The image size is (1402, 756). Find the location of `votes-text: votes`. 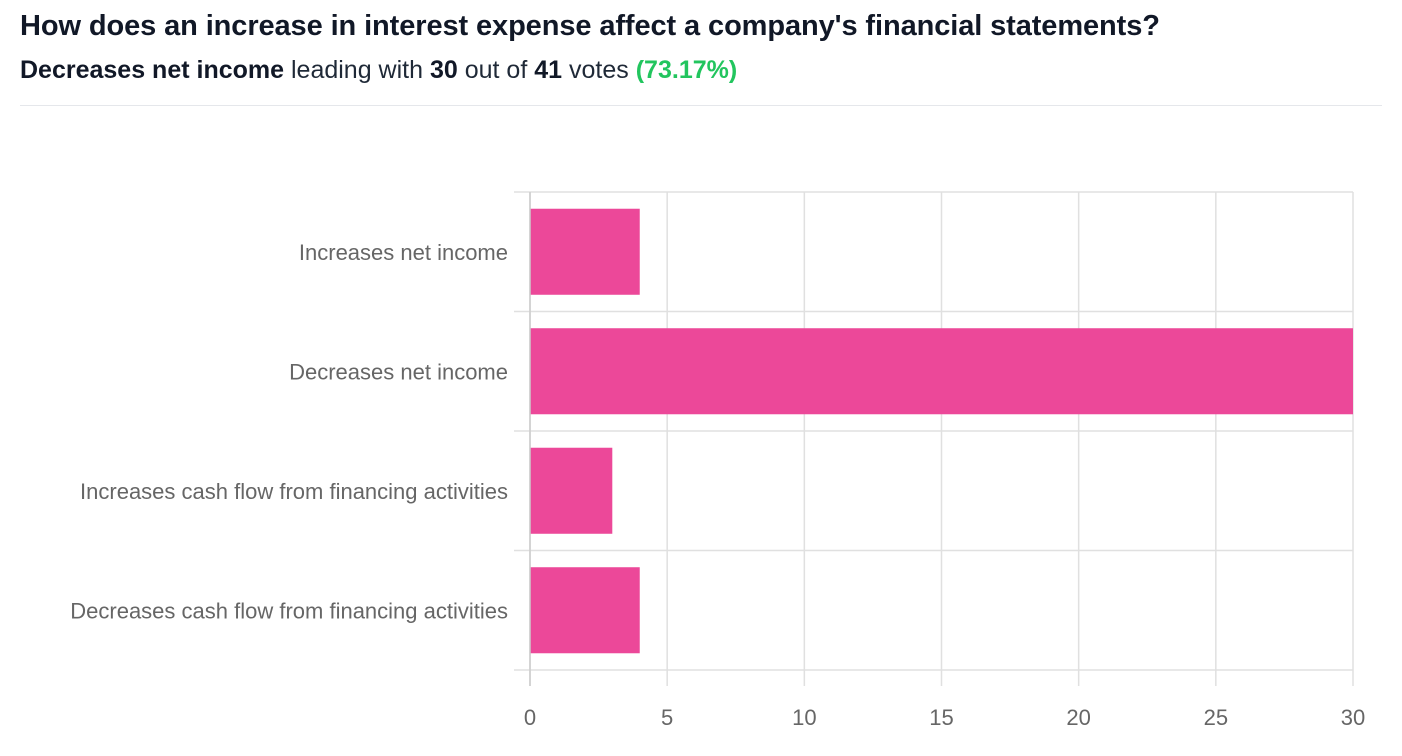

votes-text: votes is located at coordinates (599, 70).